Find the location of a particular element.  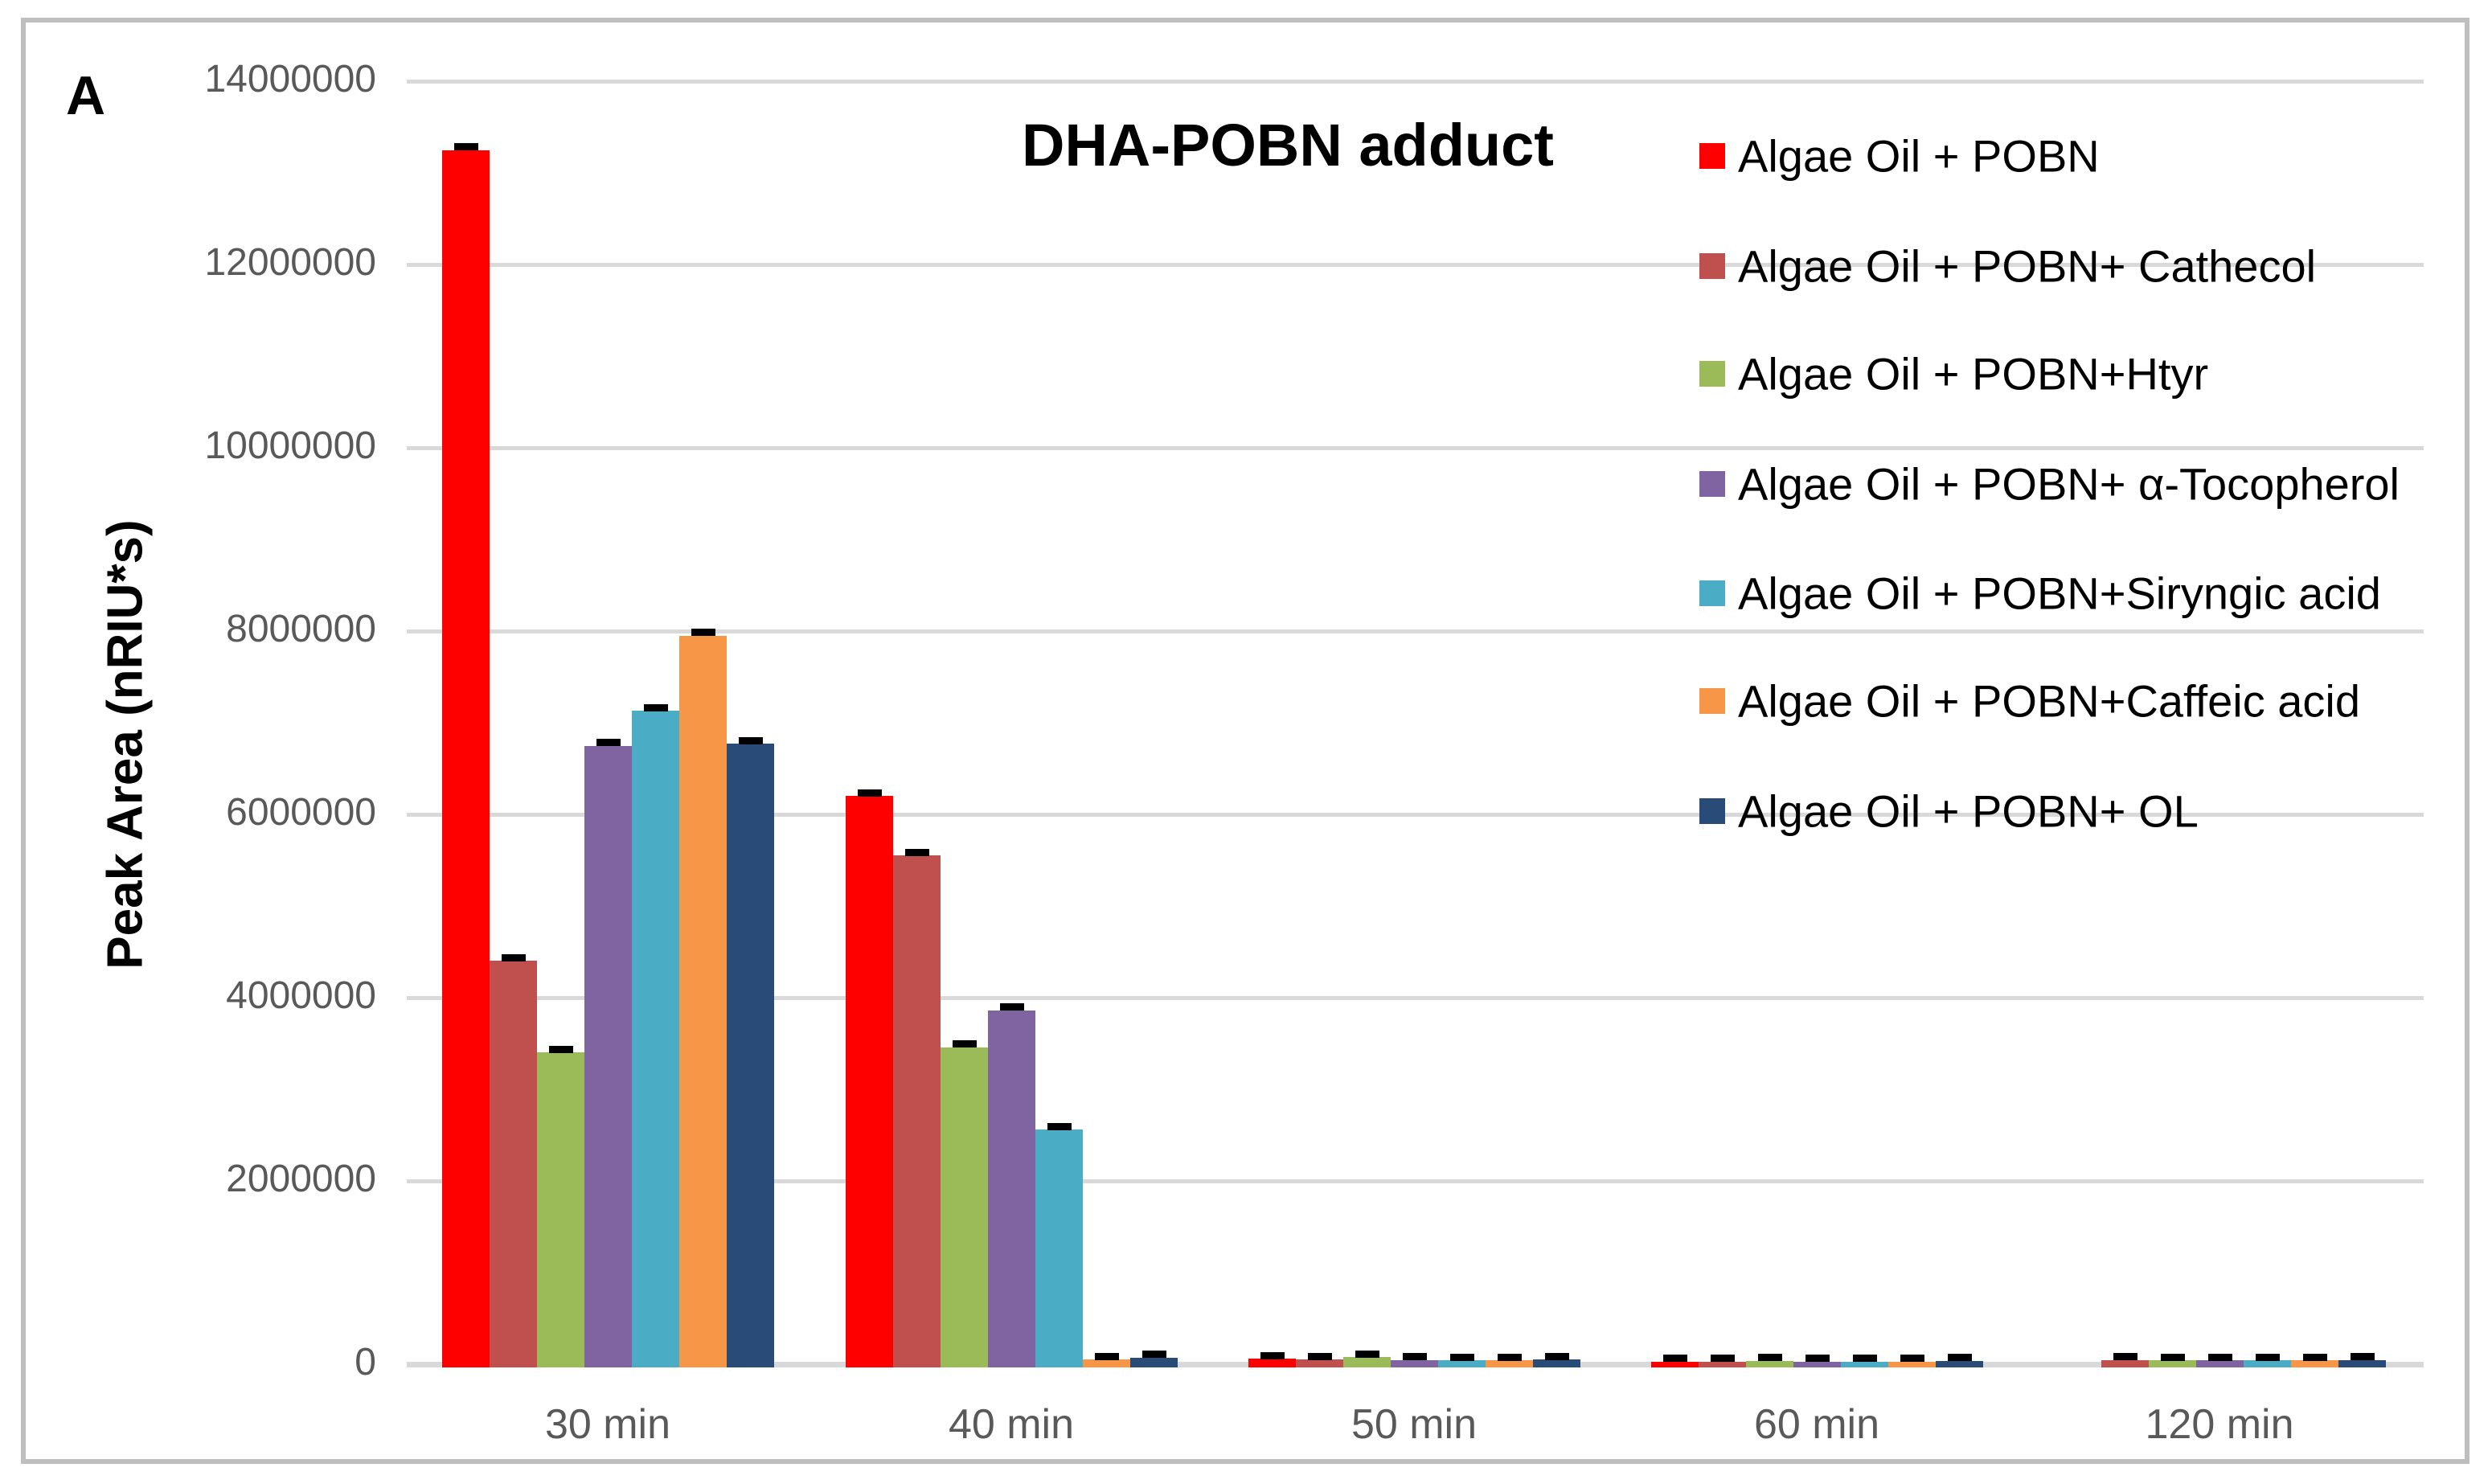

legend-label: Algae Oil + POBN+ Cathecol is located at coordinates (2027, 266).